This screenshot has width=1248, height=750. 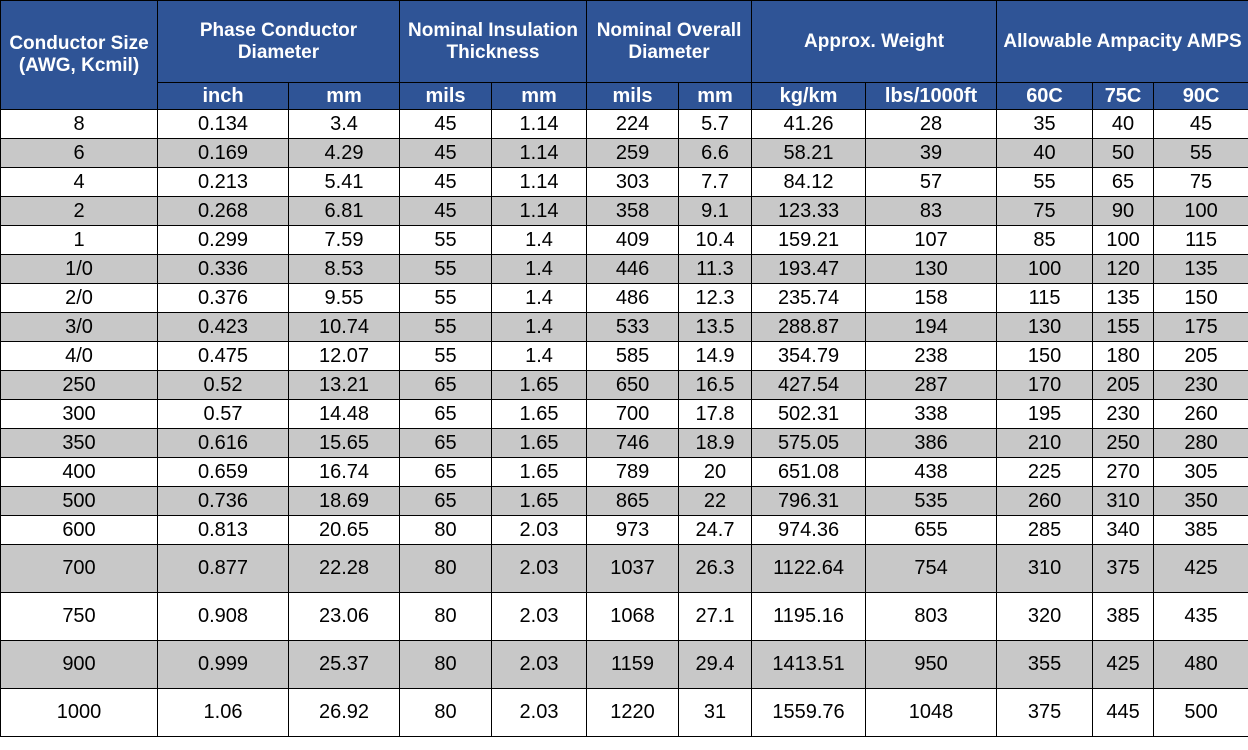 What do you see at coordinates (1045, 472) in the screenshot?
I see `table-cell: 225` at bounding box center [1045, 472].